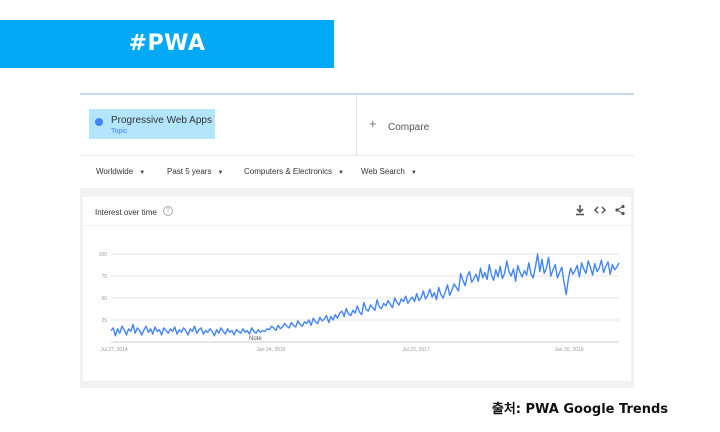 The height and width of the screenshot is (432, 720). I want to click on search-term-chip: Progressive Web Apps Topic, so click(152, 124).